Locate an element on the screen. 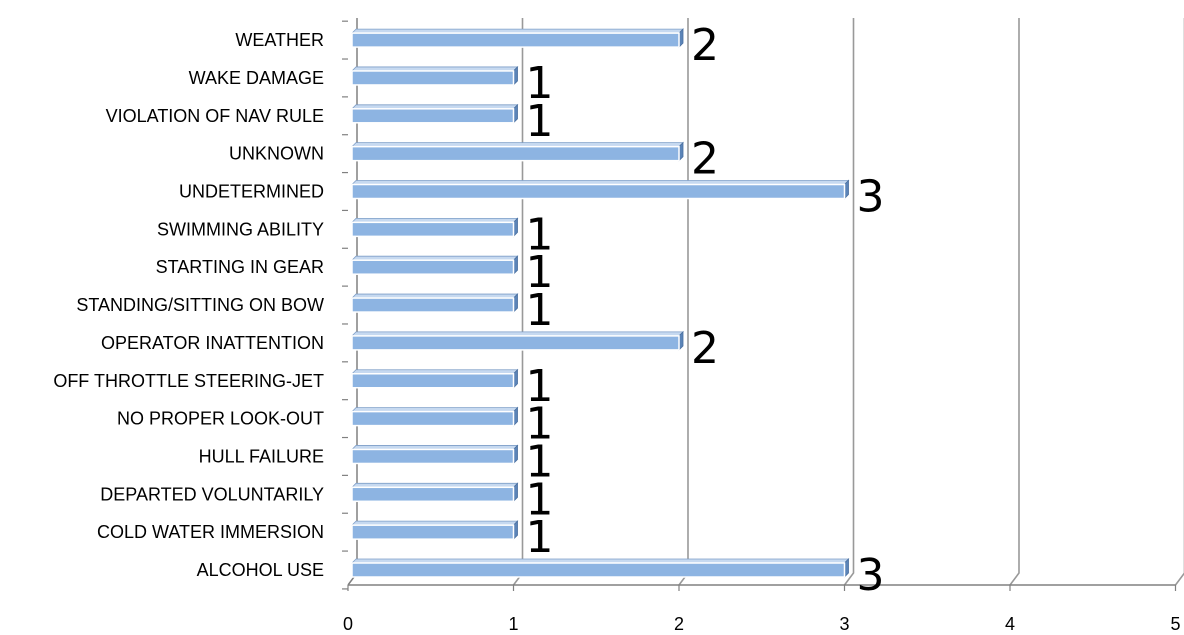 The height and width of the screenshot is (635, 1184). category-label: UNKNOWN is located at coordinates (276, 154).